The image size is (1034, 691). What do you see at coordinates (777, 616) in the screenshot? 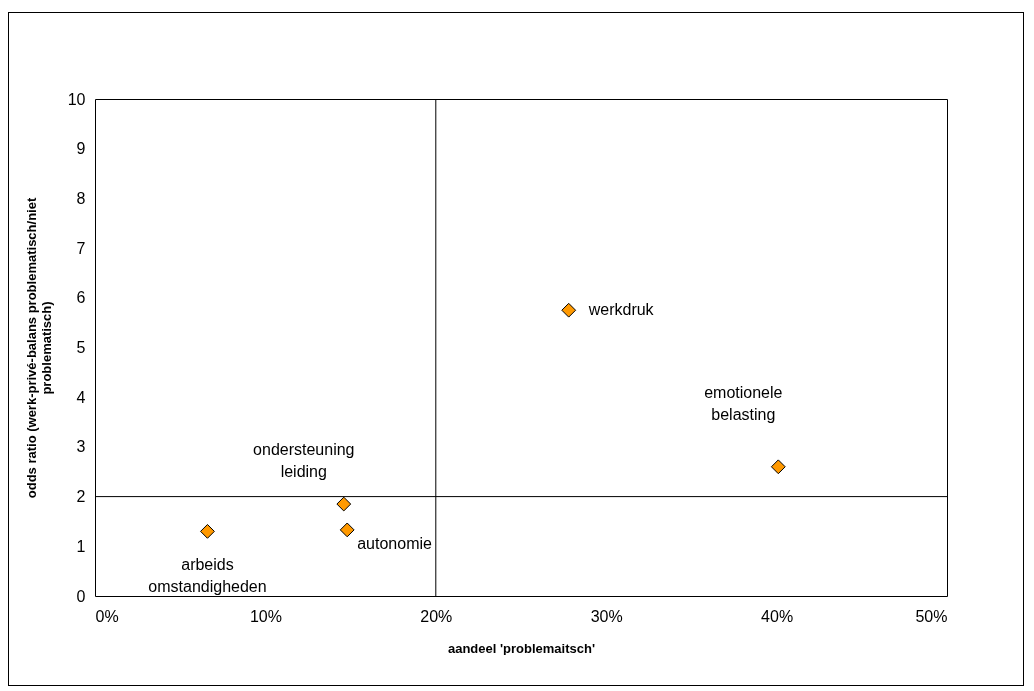
I see `x-tick-label: 40%` at bounding box center [777, 616].